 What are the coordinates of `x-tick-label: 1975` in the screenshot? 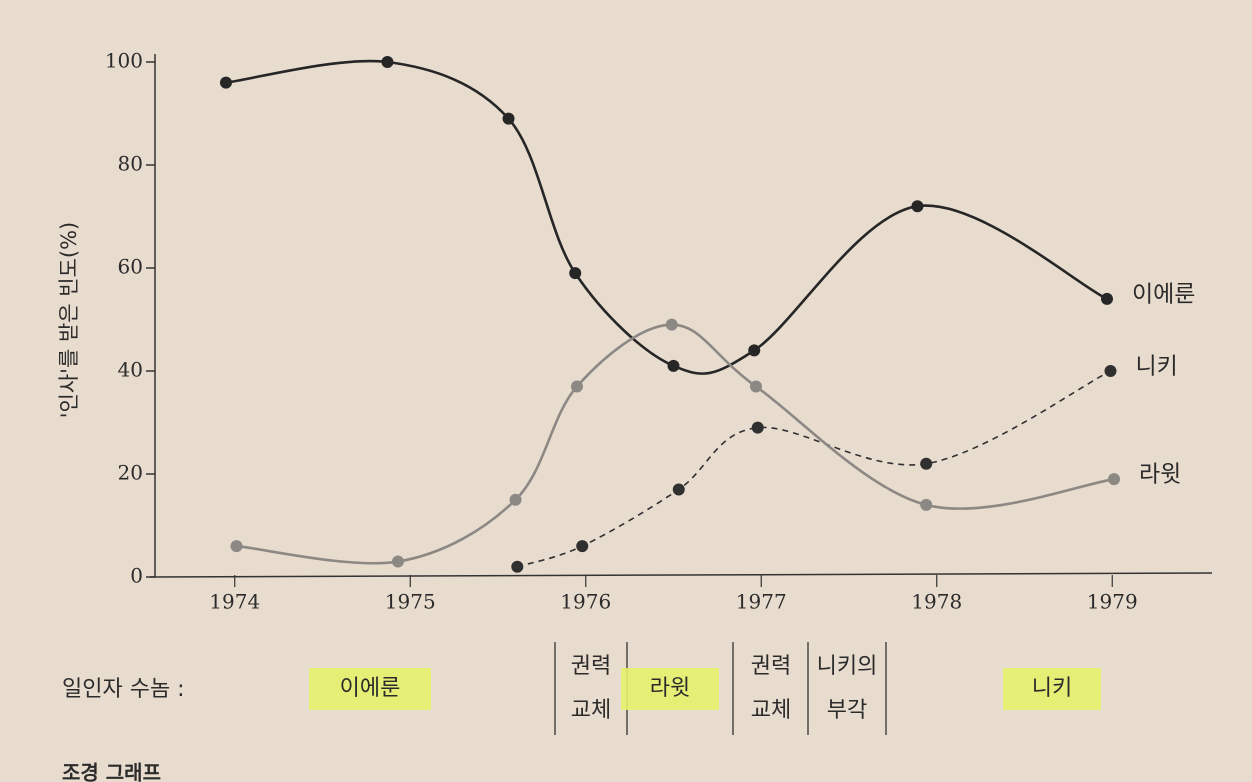 It's located at (410, 602).